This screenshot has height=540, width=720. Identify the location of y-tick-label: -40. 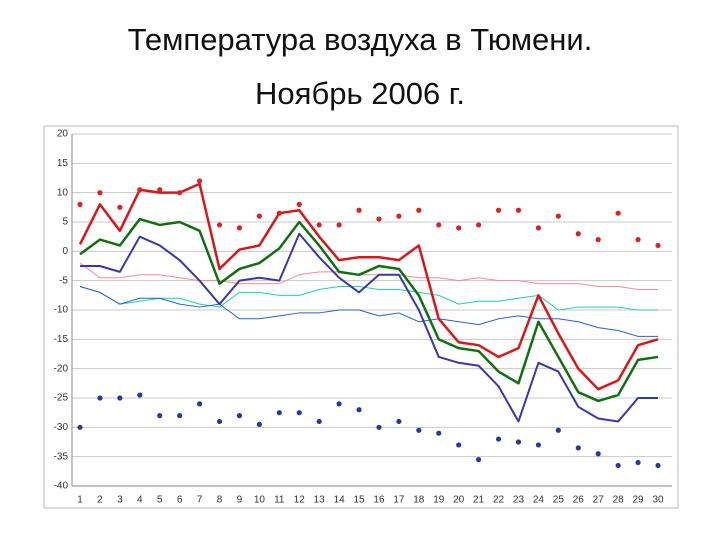
(61, 486).